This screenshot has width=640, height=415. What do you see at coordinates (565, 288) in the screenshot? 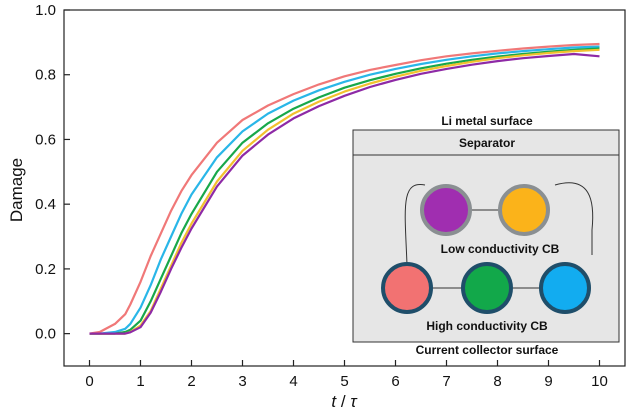
I see `particle-blue-high` at bounding box center [565, 288].